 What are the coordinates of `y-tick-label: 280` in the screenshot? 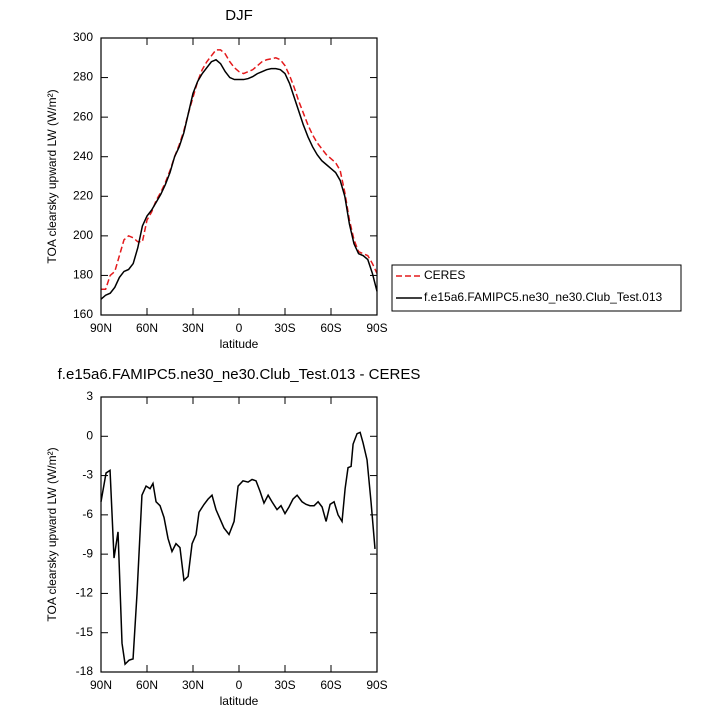 It's located at (83, 77).